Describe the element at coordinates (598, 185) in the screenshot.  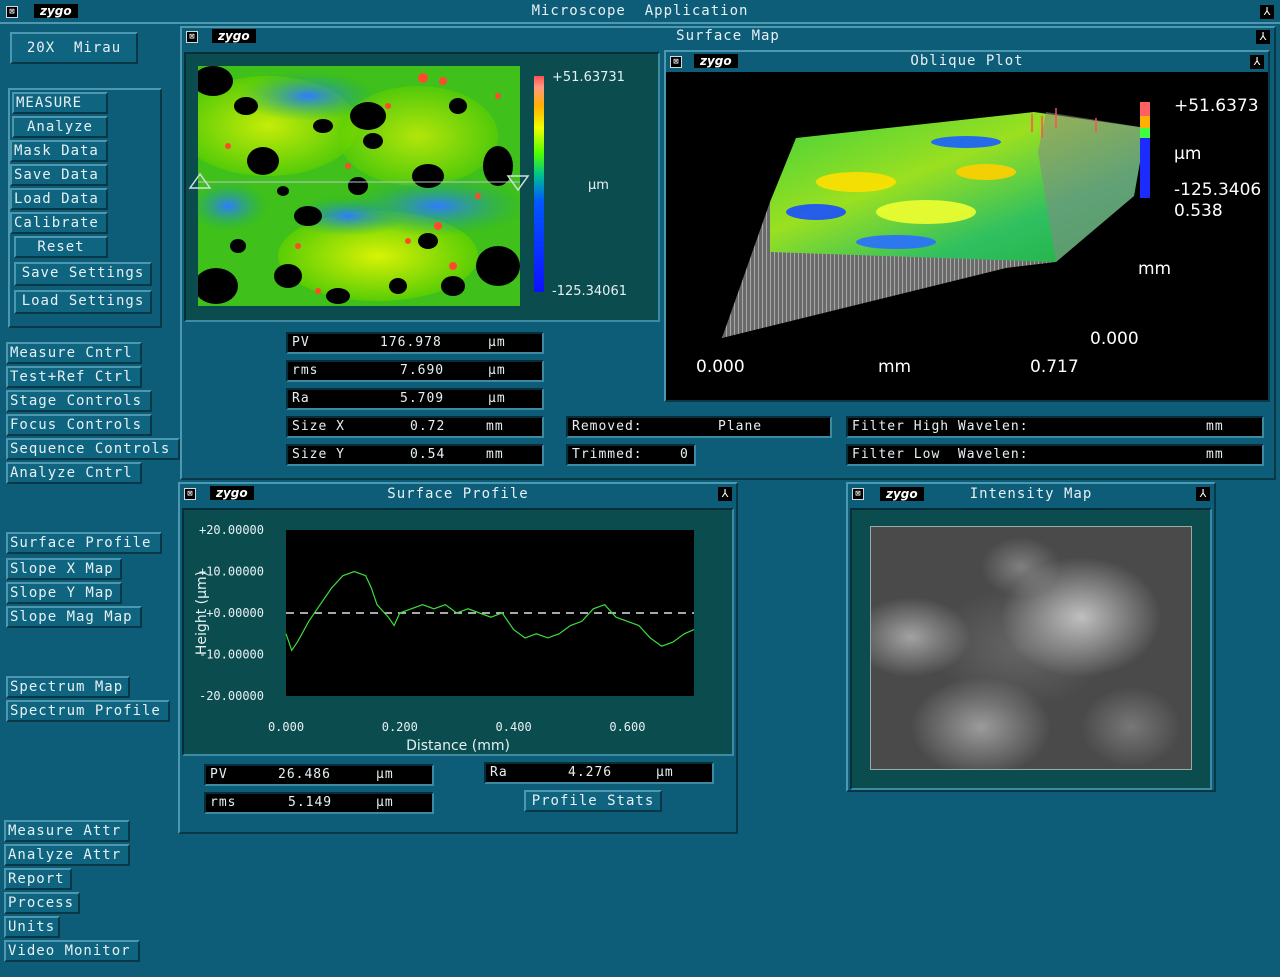
I see `surface-map-scale-unit: µm` at that location.